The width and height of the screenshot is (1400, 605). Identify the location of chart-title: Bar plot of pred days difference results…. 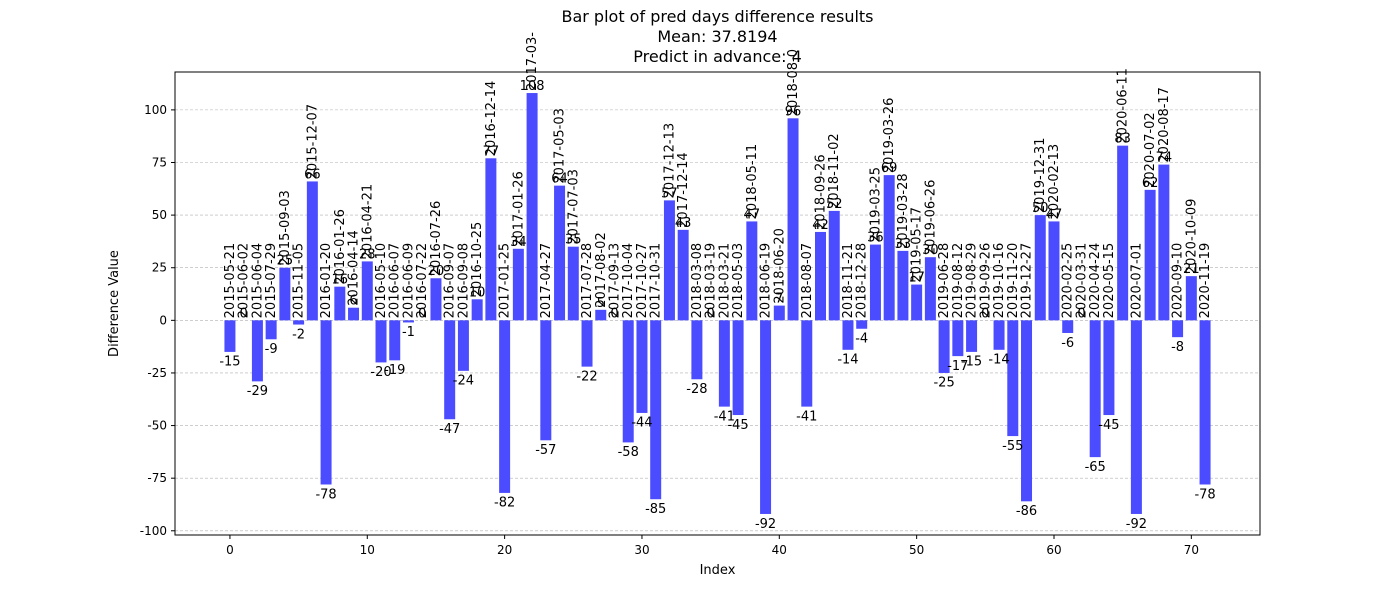
(717, 36).